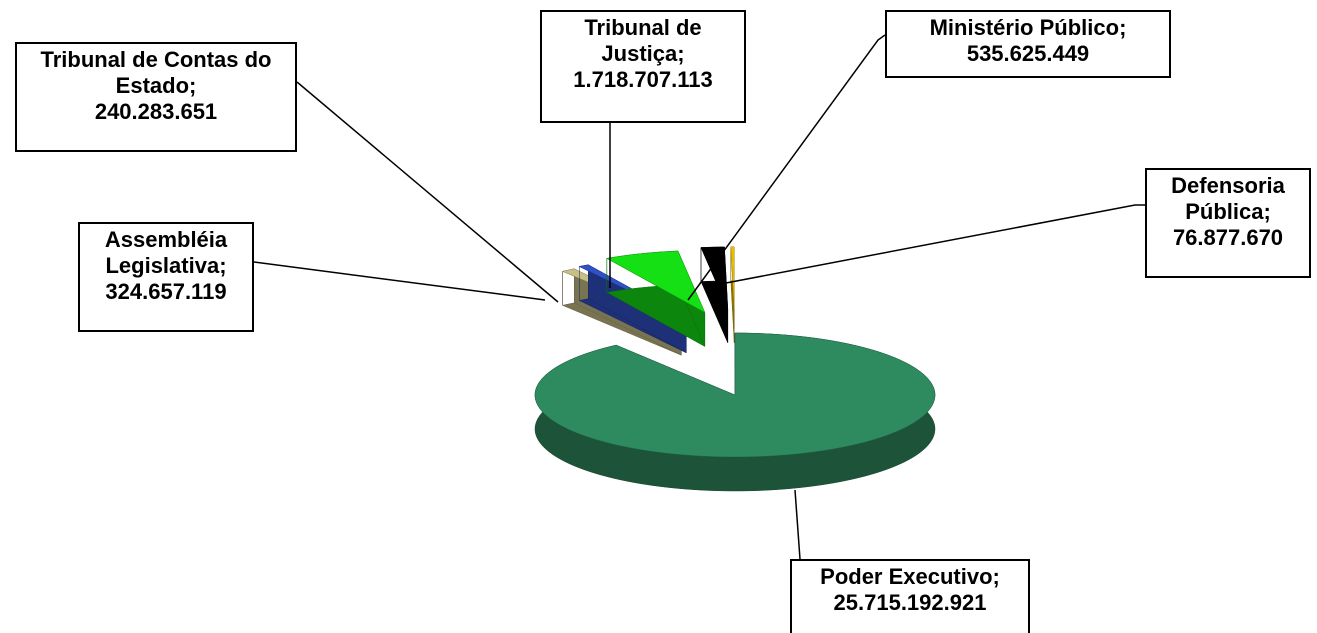 The image size is (1317, 633). Describe the element at coordinates (1228, 198) in the screenshot. I see `category-name: Defensoria Pública` at that location.